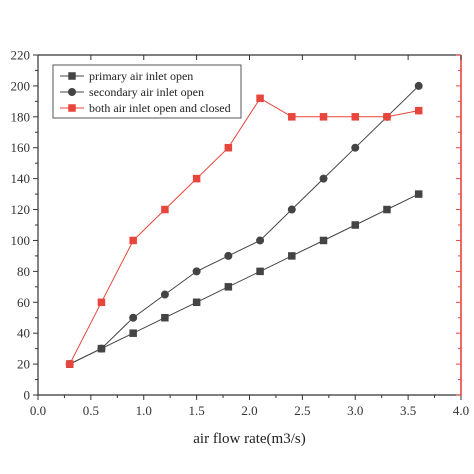  Describe the element at coordinates (197, 410) in the screenshot. I see `x-tick-label: 1.5` at that location.